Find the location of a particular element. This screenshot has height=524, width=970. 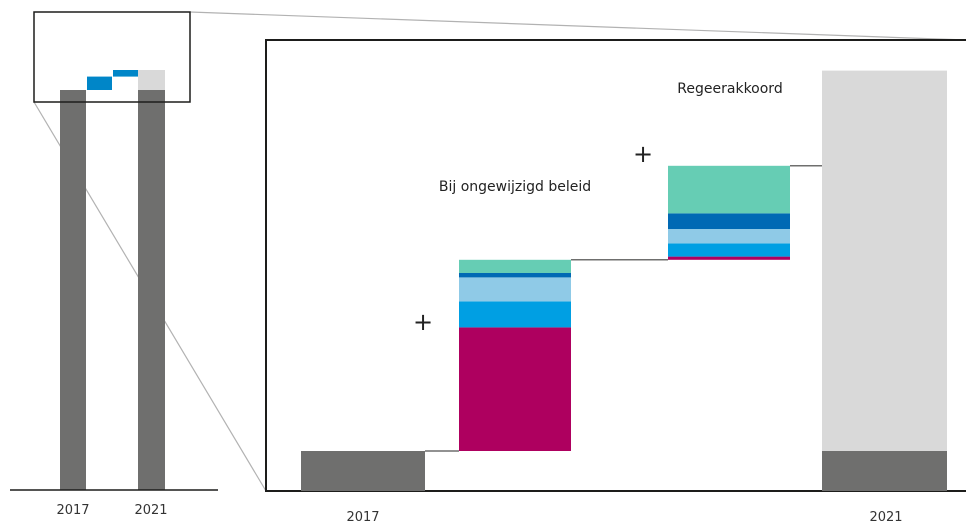

bar-2021-base is located at coordinates (884, 471).